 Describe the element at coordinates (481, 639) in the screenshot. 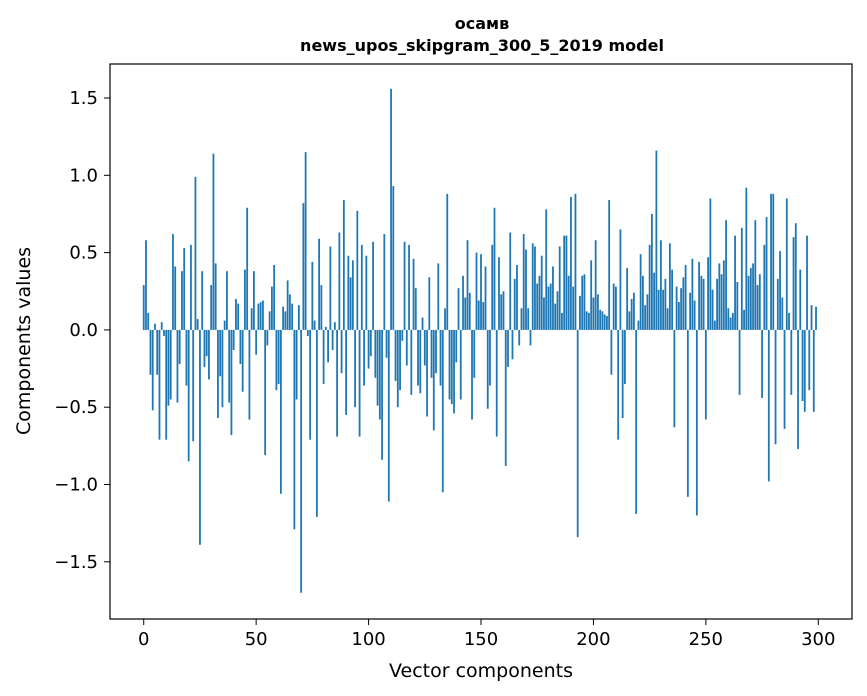

I see `x-tick-label: 150` at that location.